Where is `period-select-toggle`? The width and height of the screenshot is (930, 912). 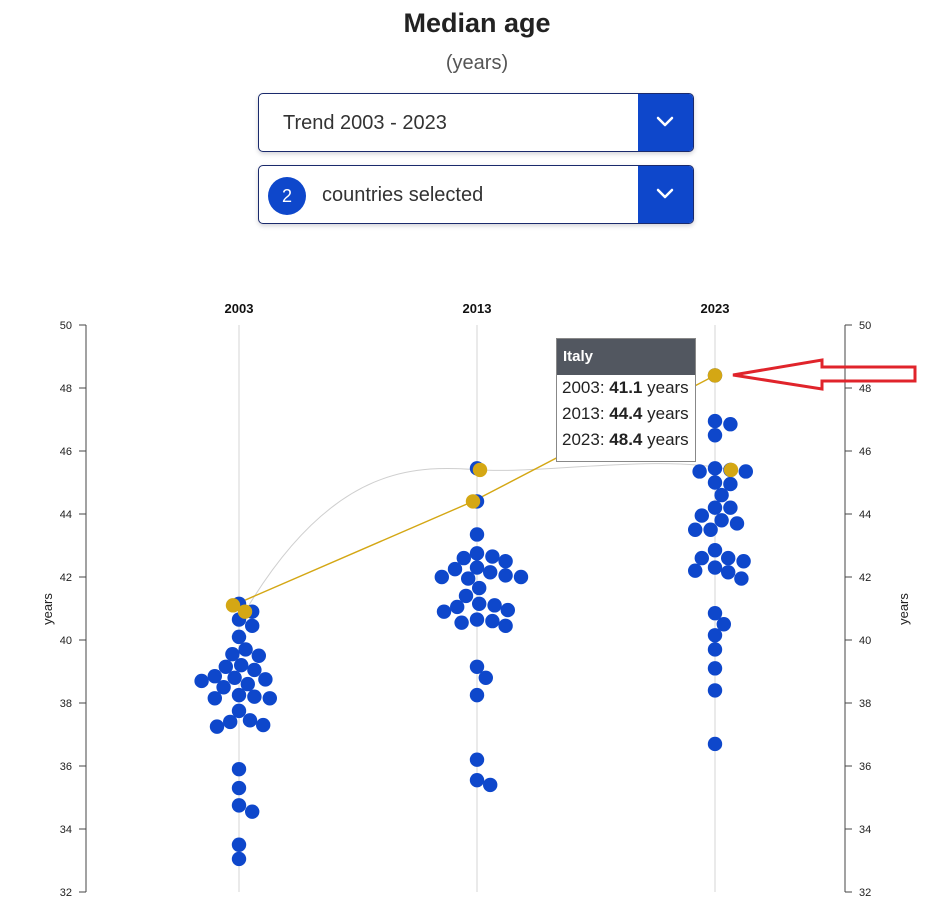 period-select-toggle is located at coordinates (665, 122).